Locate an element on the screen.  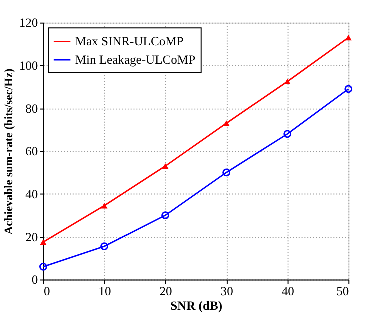
x-tick-label: 40 is located at coordinates (288, 291).